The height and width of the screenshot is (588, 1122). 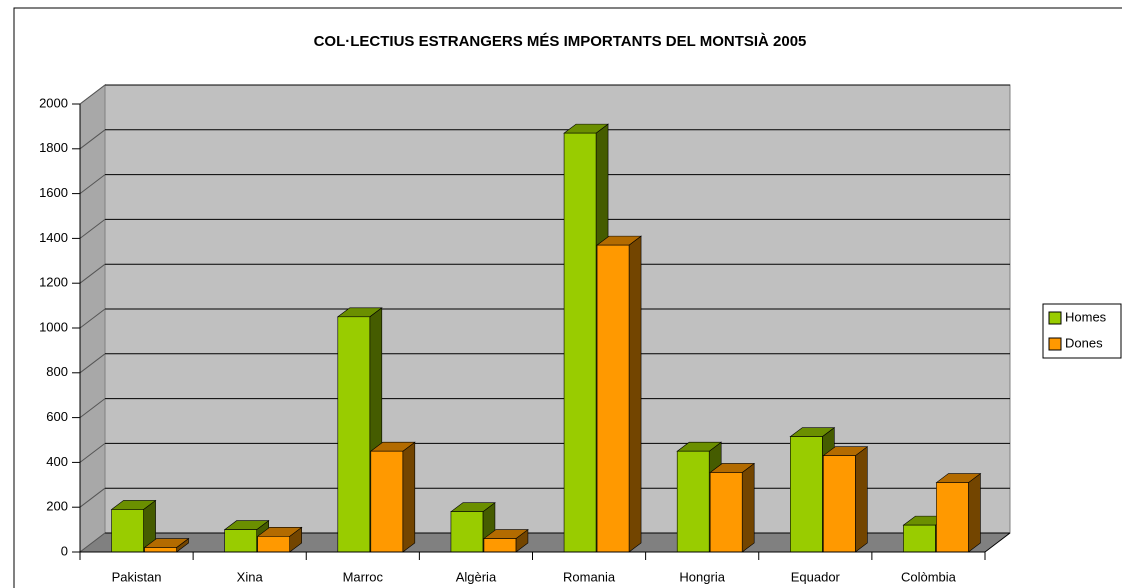 I want to click on y-tick-label: 400, so click(x=57, y=461).